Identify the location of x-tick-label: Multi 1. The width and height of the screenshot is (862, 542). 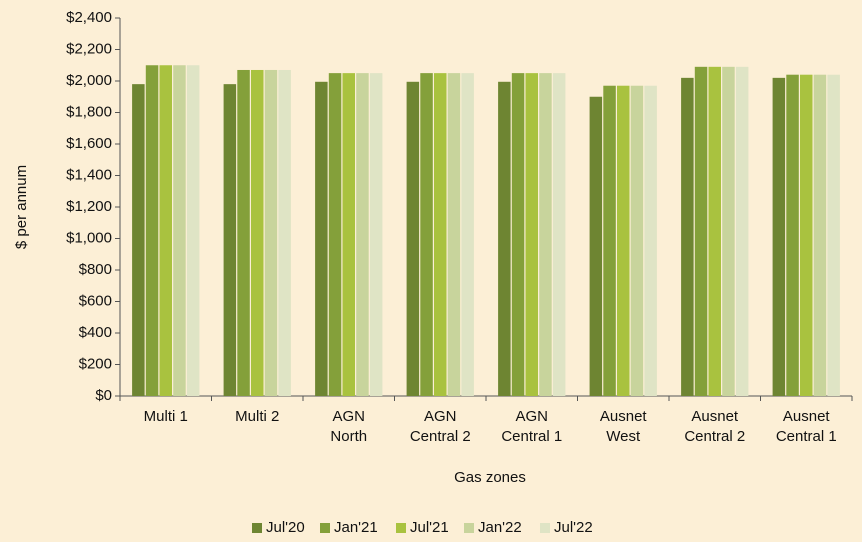
(165, 416).